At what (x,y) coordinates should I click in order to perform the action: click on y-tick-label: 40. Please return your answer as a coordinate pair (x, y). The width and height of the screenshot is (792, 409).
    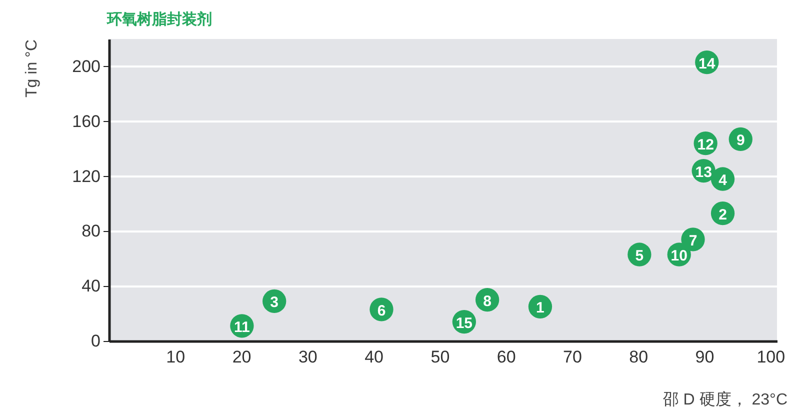
    Looking at the image, I should click on (91, 286).